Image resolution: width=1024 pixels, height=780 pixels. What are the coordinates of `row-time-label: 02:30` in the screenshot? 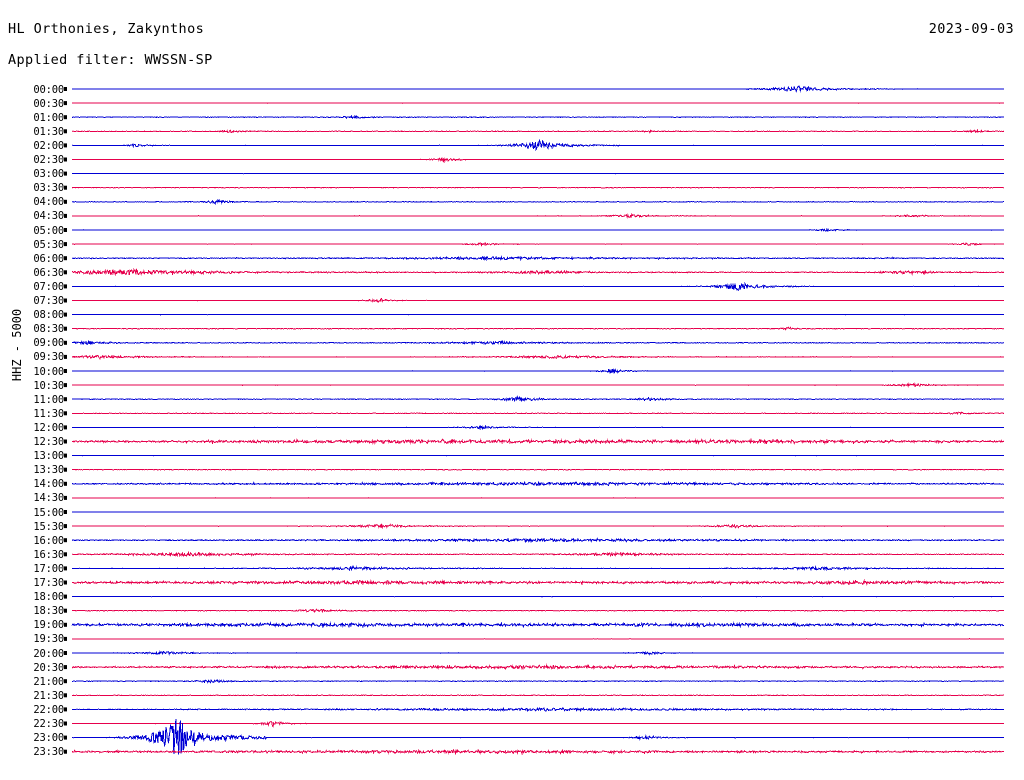 It's located at (48, 160).